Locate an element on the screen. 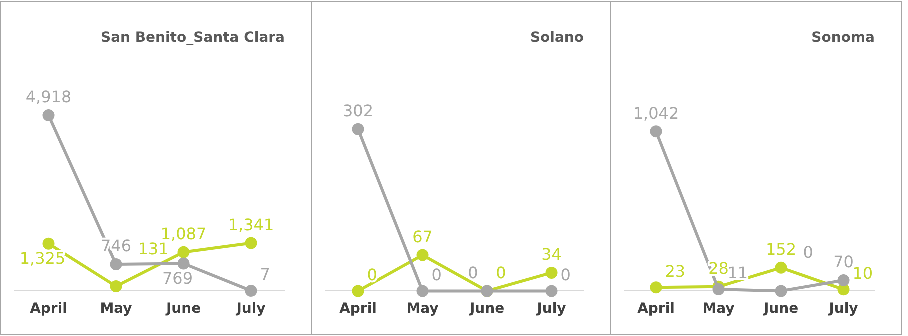  data-label: 10 is located at coordinates (863, 273).